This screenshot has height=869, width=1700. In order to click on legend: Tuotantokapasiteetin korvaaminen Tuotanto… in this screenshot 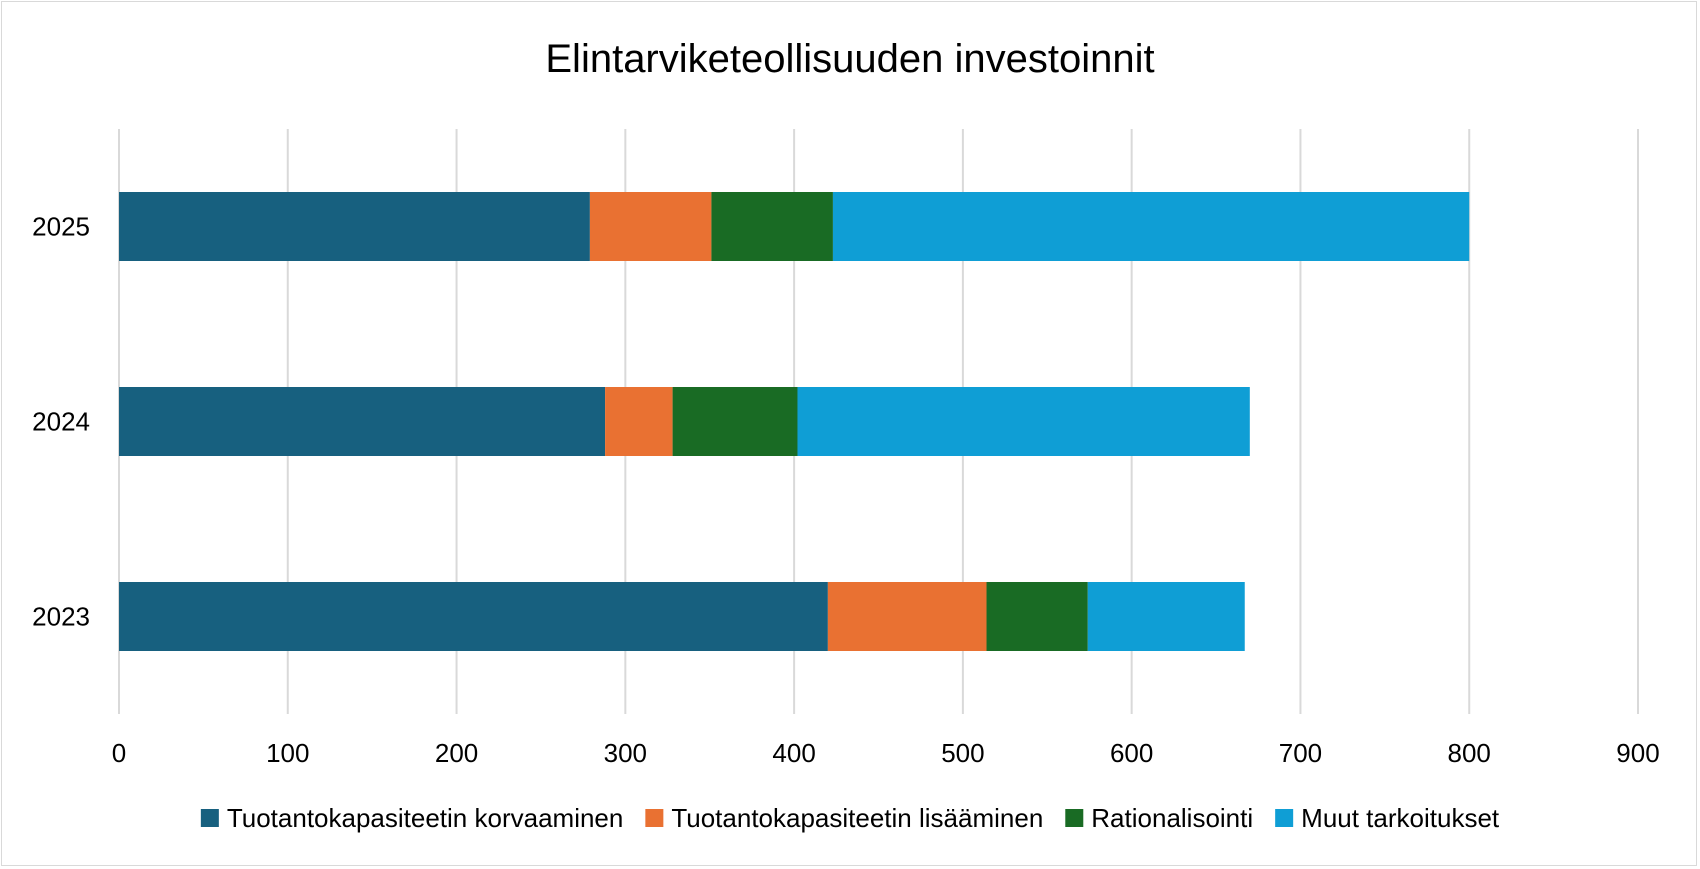, I will do `click(850, 818)`.